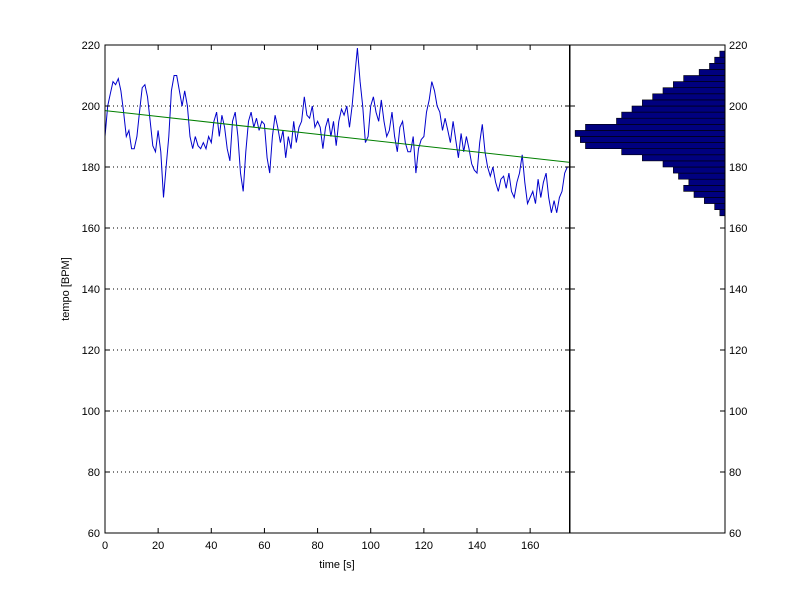 Image resolution: width=801 pixels, height=600 pixels. I want to click on histogram-y-tick-label: 220, so click(738, 46).